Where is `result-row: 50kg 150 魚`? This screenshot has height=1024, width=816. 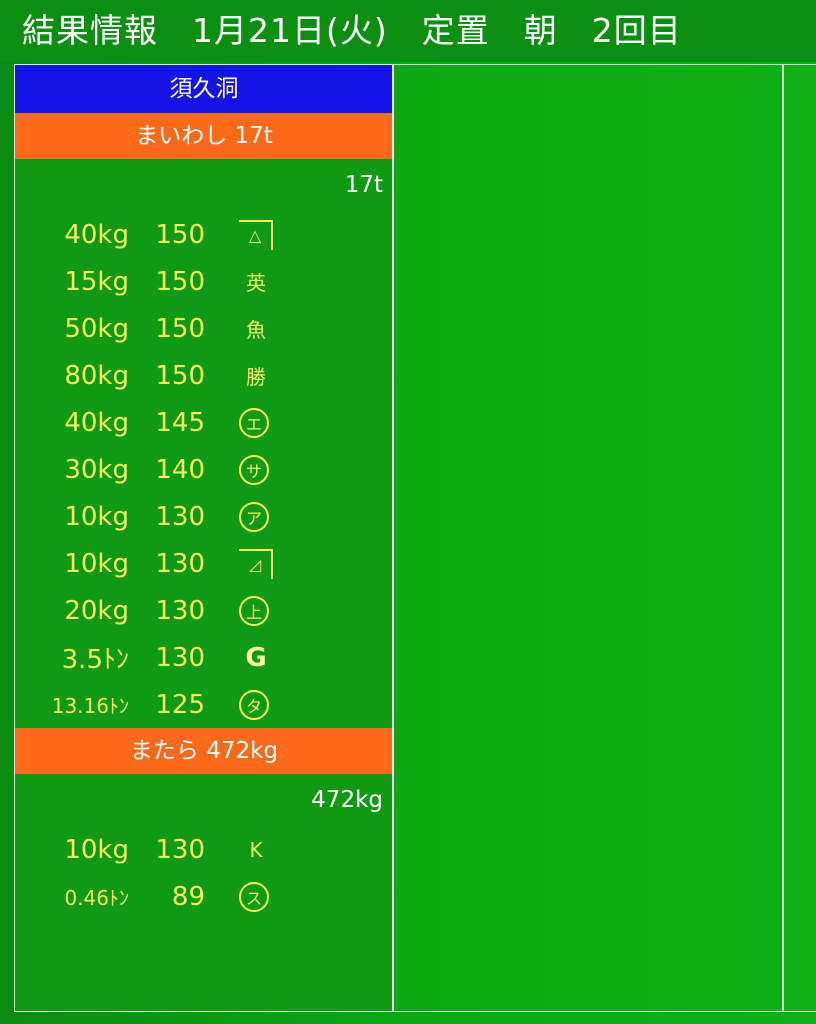
result-row: 50kg 150 魚 is located at coordinates (204, 328).